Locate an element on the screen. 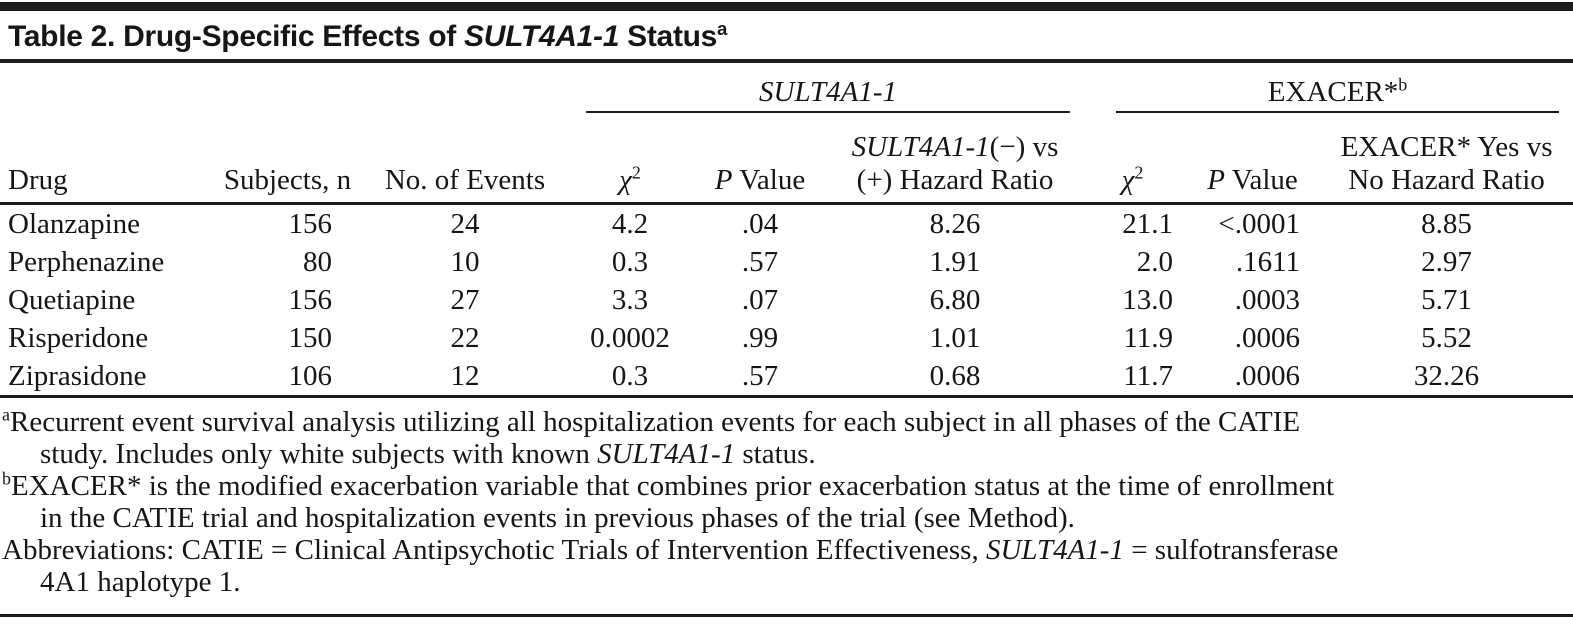  abbreviations-line2: 4A1 haplotype 1. is located at coordinates (140, 582).